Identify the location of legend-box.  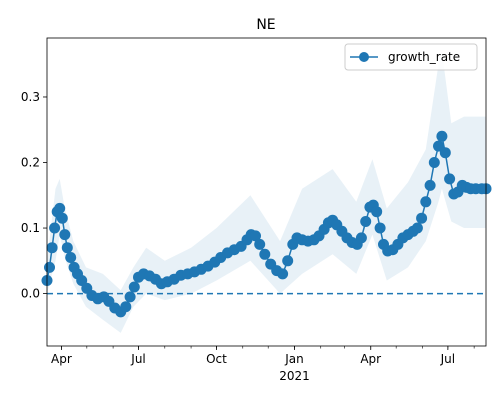
(411, 57).